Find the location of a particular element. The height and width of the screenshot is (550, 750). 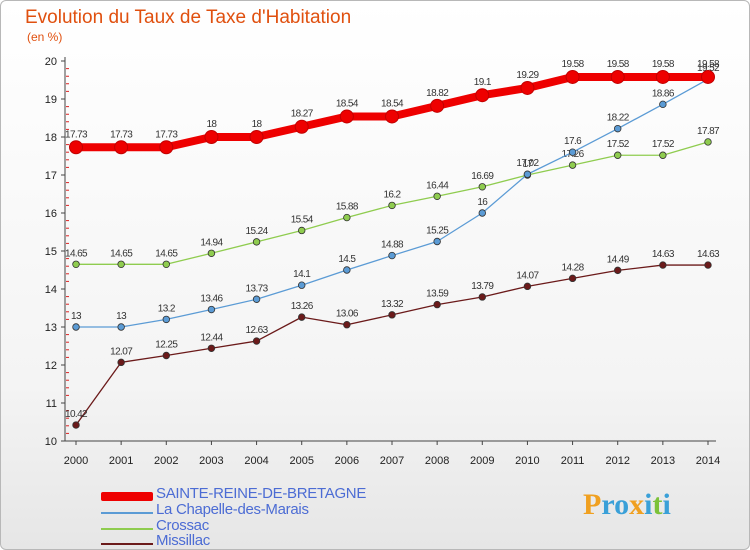

data-label: 13.26 is located at coordinates (302, 306).